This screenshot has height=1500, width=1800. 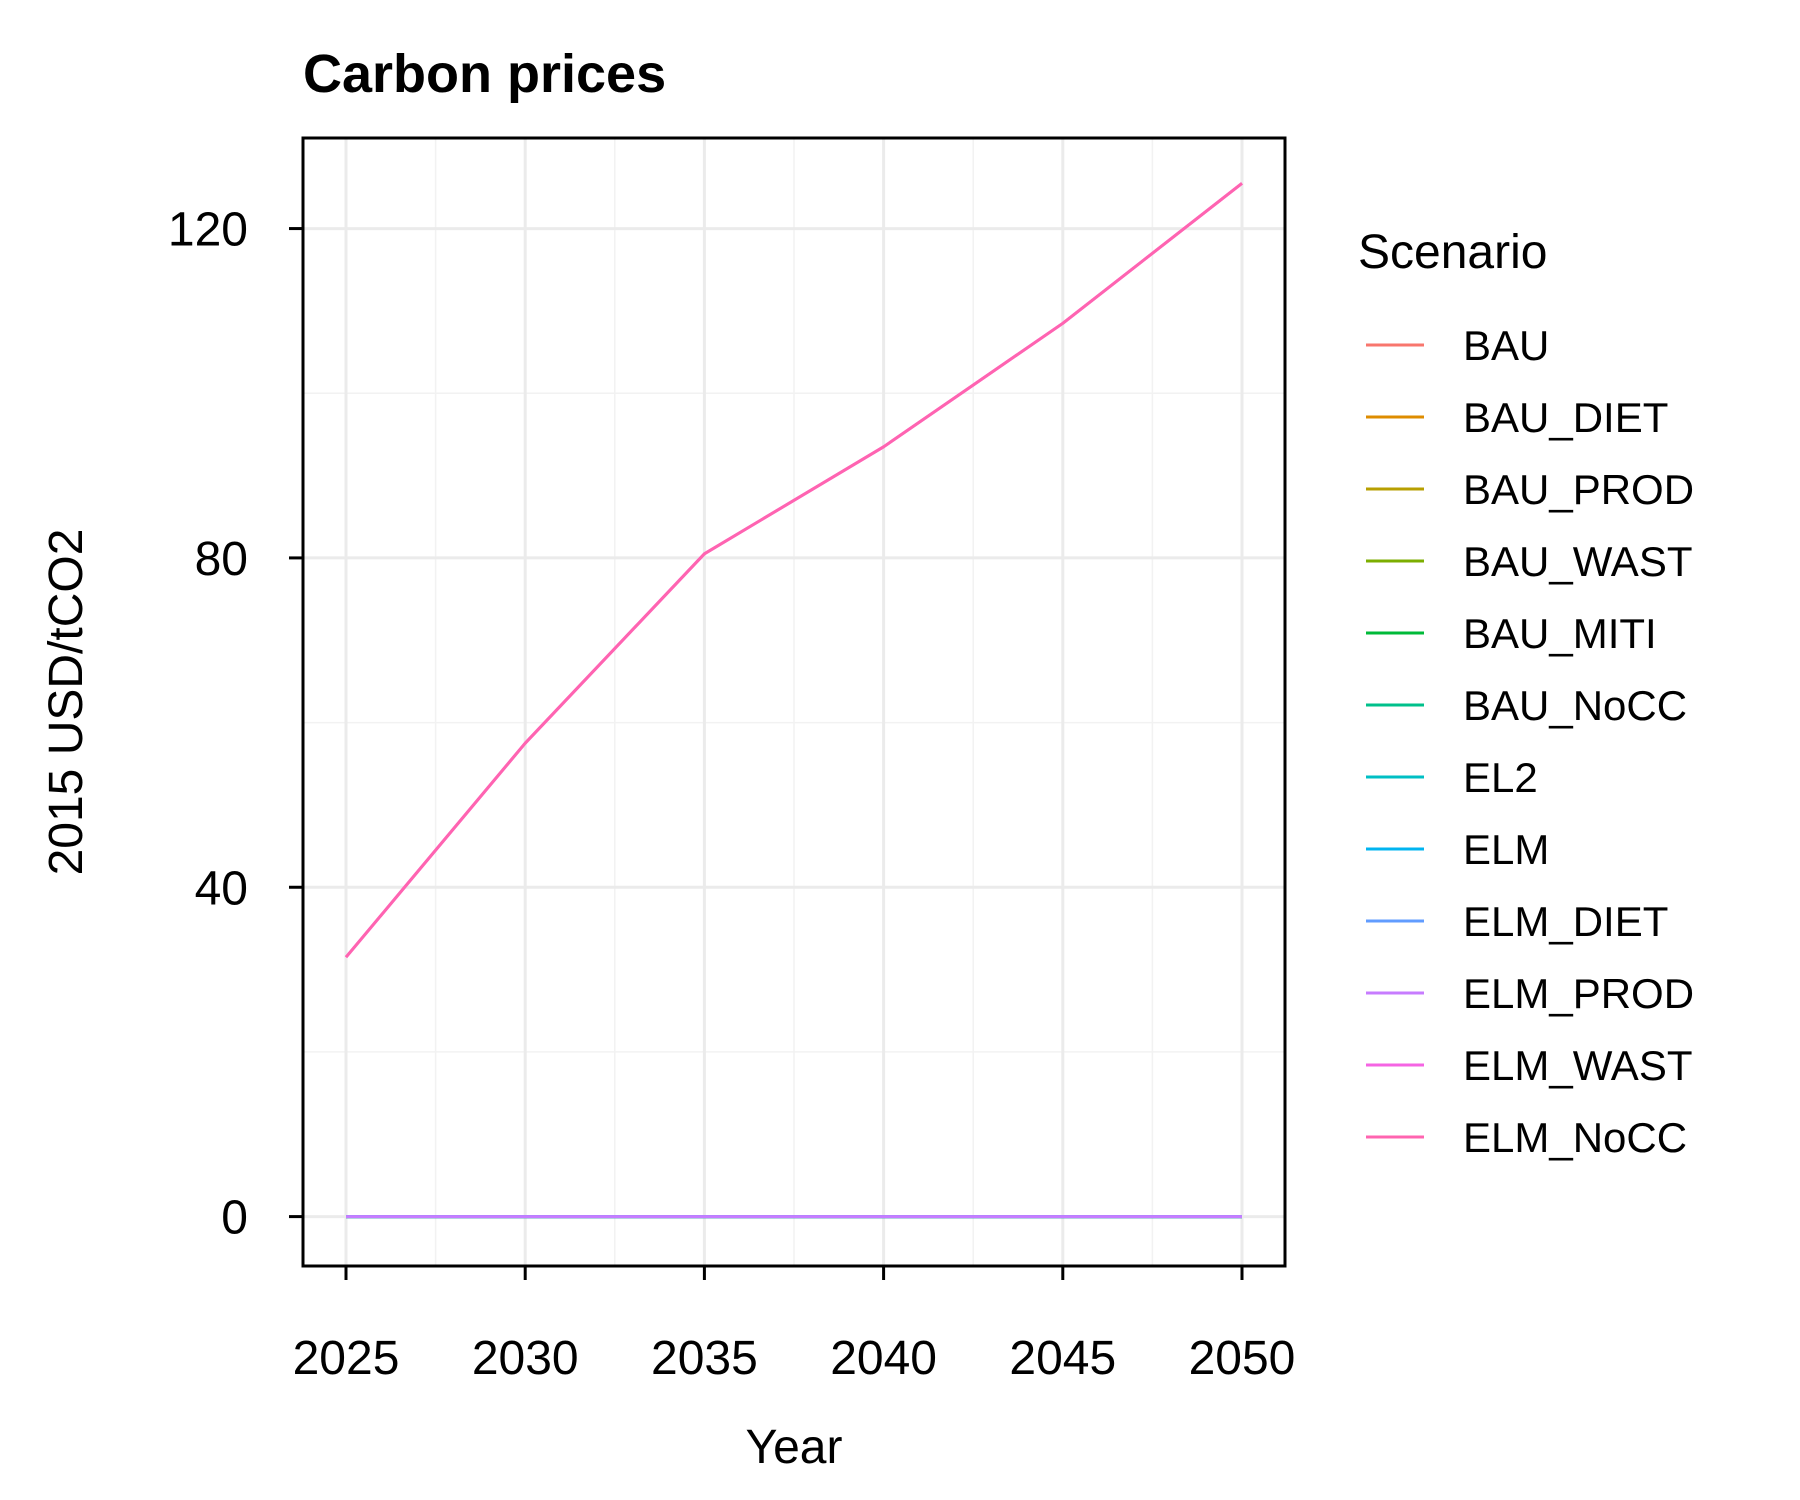 What do you see at coordinates (346, 1358) in the screenshot?
I see `x-tick-label: 2025` at bounding box center [346, 1358].